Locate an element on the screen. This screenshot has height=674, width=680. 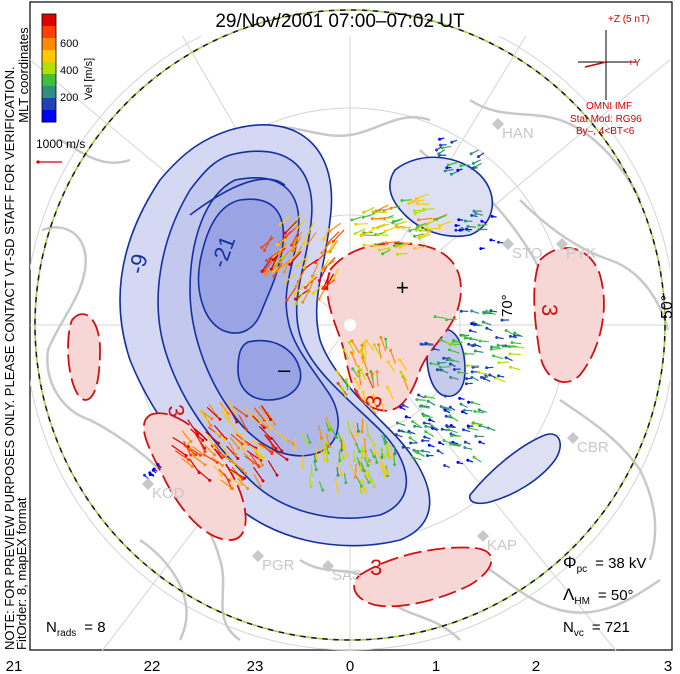
fit-order-note: FitOrder: 8, mapEX format is located at coordinates (21, 573).